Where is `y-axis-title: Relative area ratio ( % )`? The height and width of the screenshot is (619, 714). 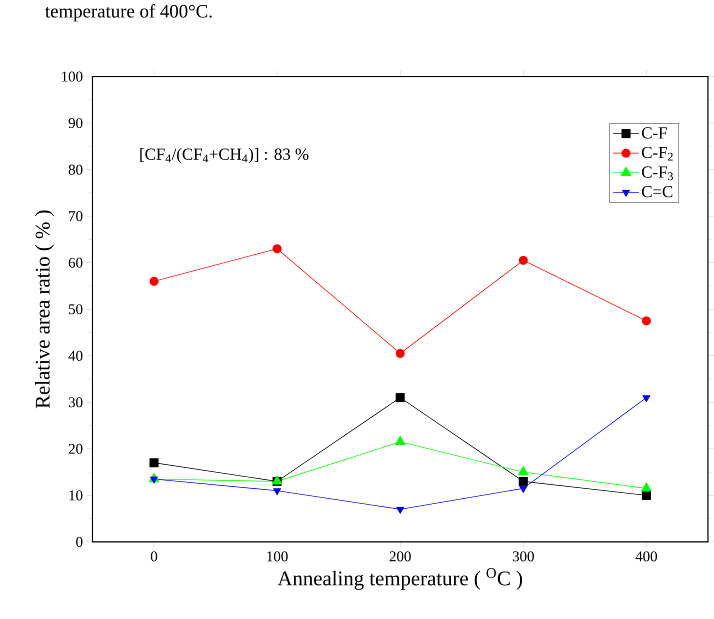 y-axis-title: Relative area ratio ( % ) is located at coordinates (44, 309).